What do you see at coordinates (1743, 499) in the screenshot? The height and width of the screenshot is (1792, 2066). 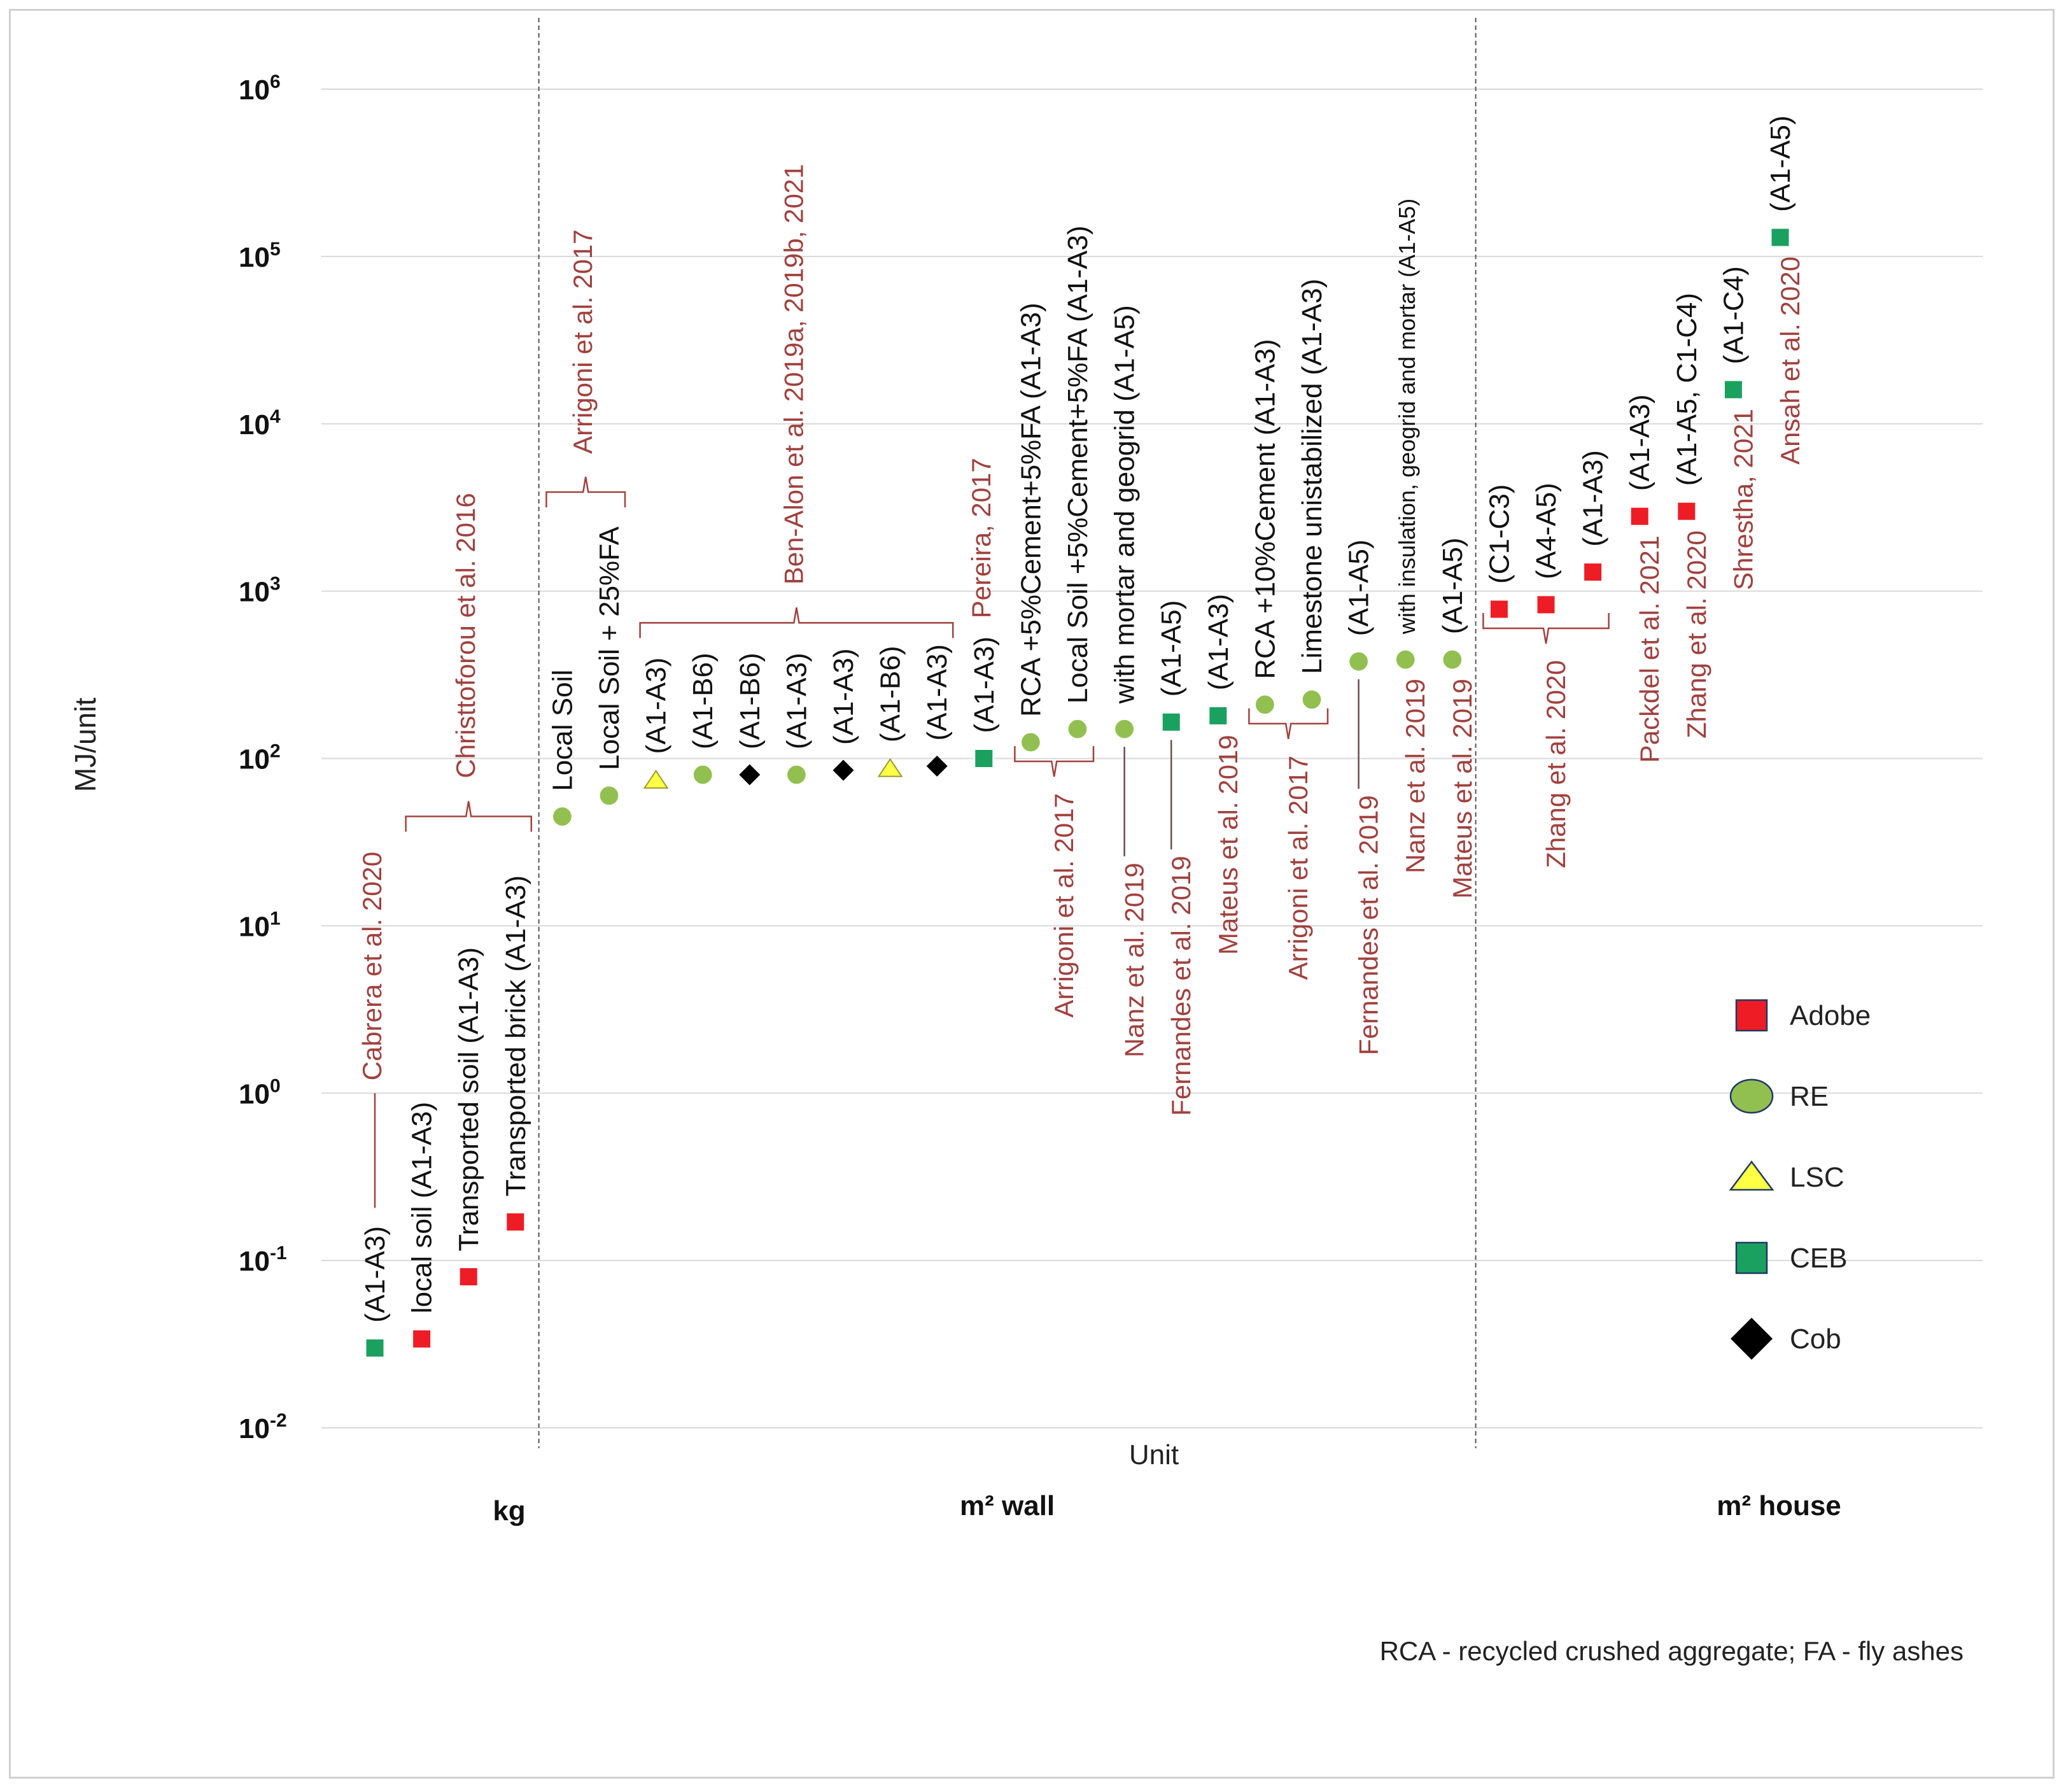 I see `reference-label: Shrestha, 2021` at bounding box center [1743, 499].